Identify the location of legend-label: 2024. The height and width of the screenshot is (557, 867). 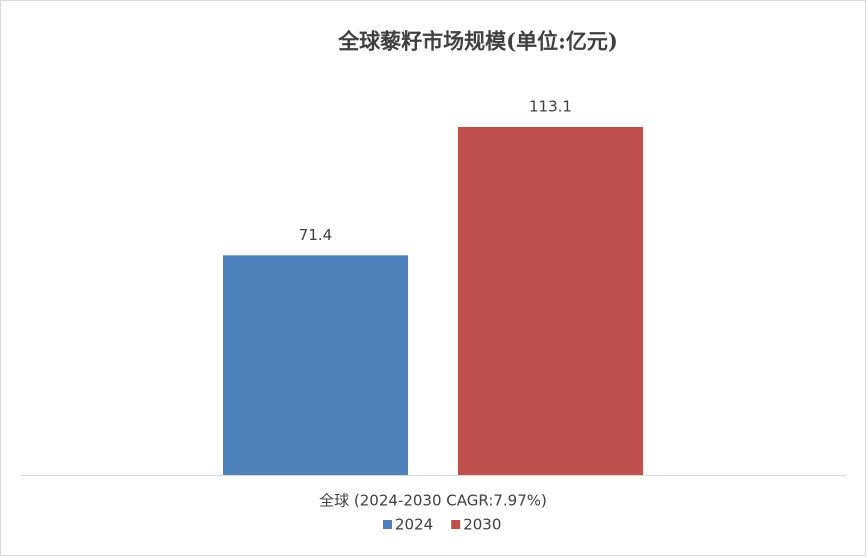
(414, 525).